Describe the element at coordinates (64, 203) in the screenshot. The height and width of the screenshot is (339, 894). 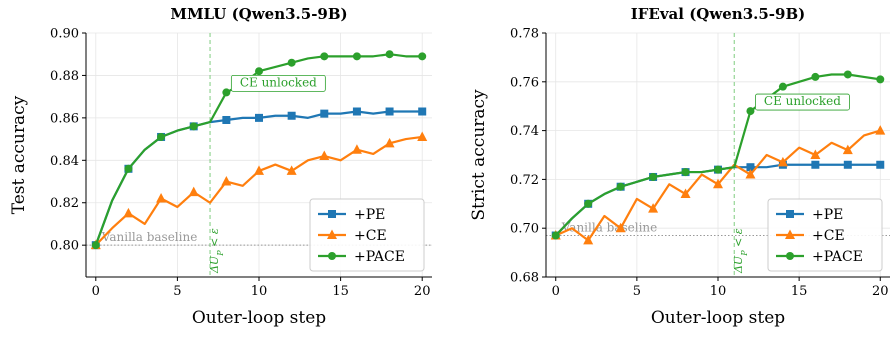
I see `mmlu-ytick-label: 0.82` at that location.